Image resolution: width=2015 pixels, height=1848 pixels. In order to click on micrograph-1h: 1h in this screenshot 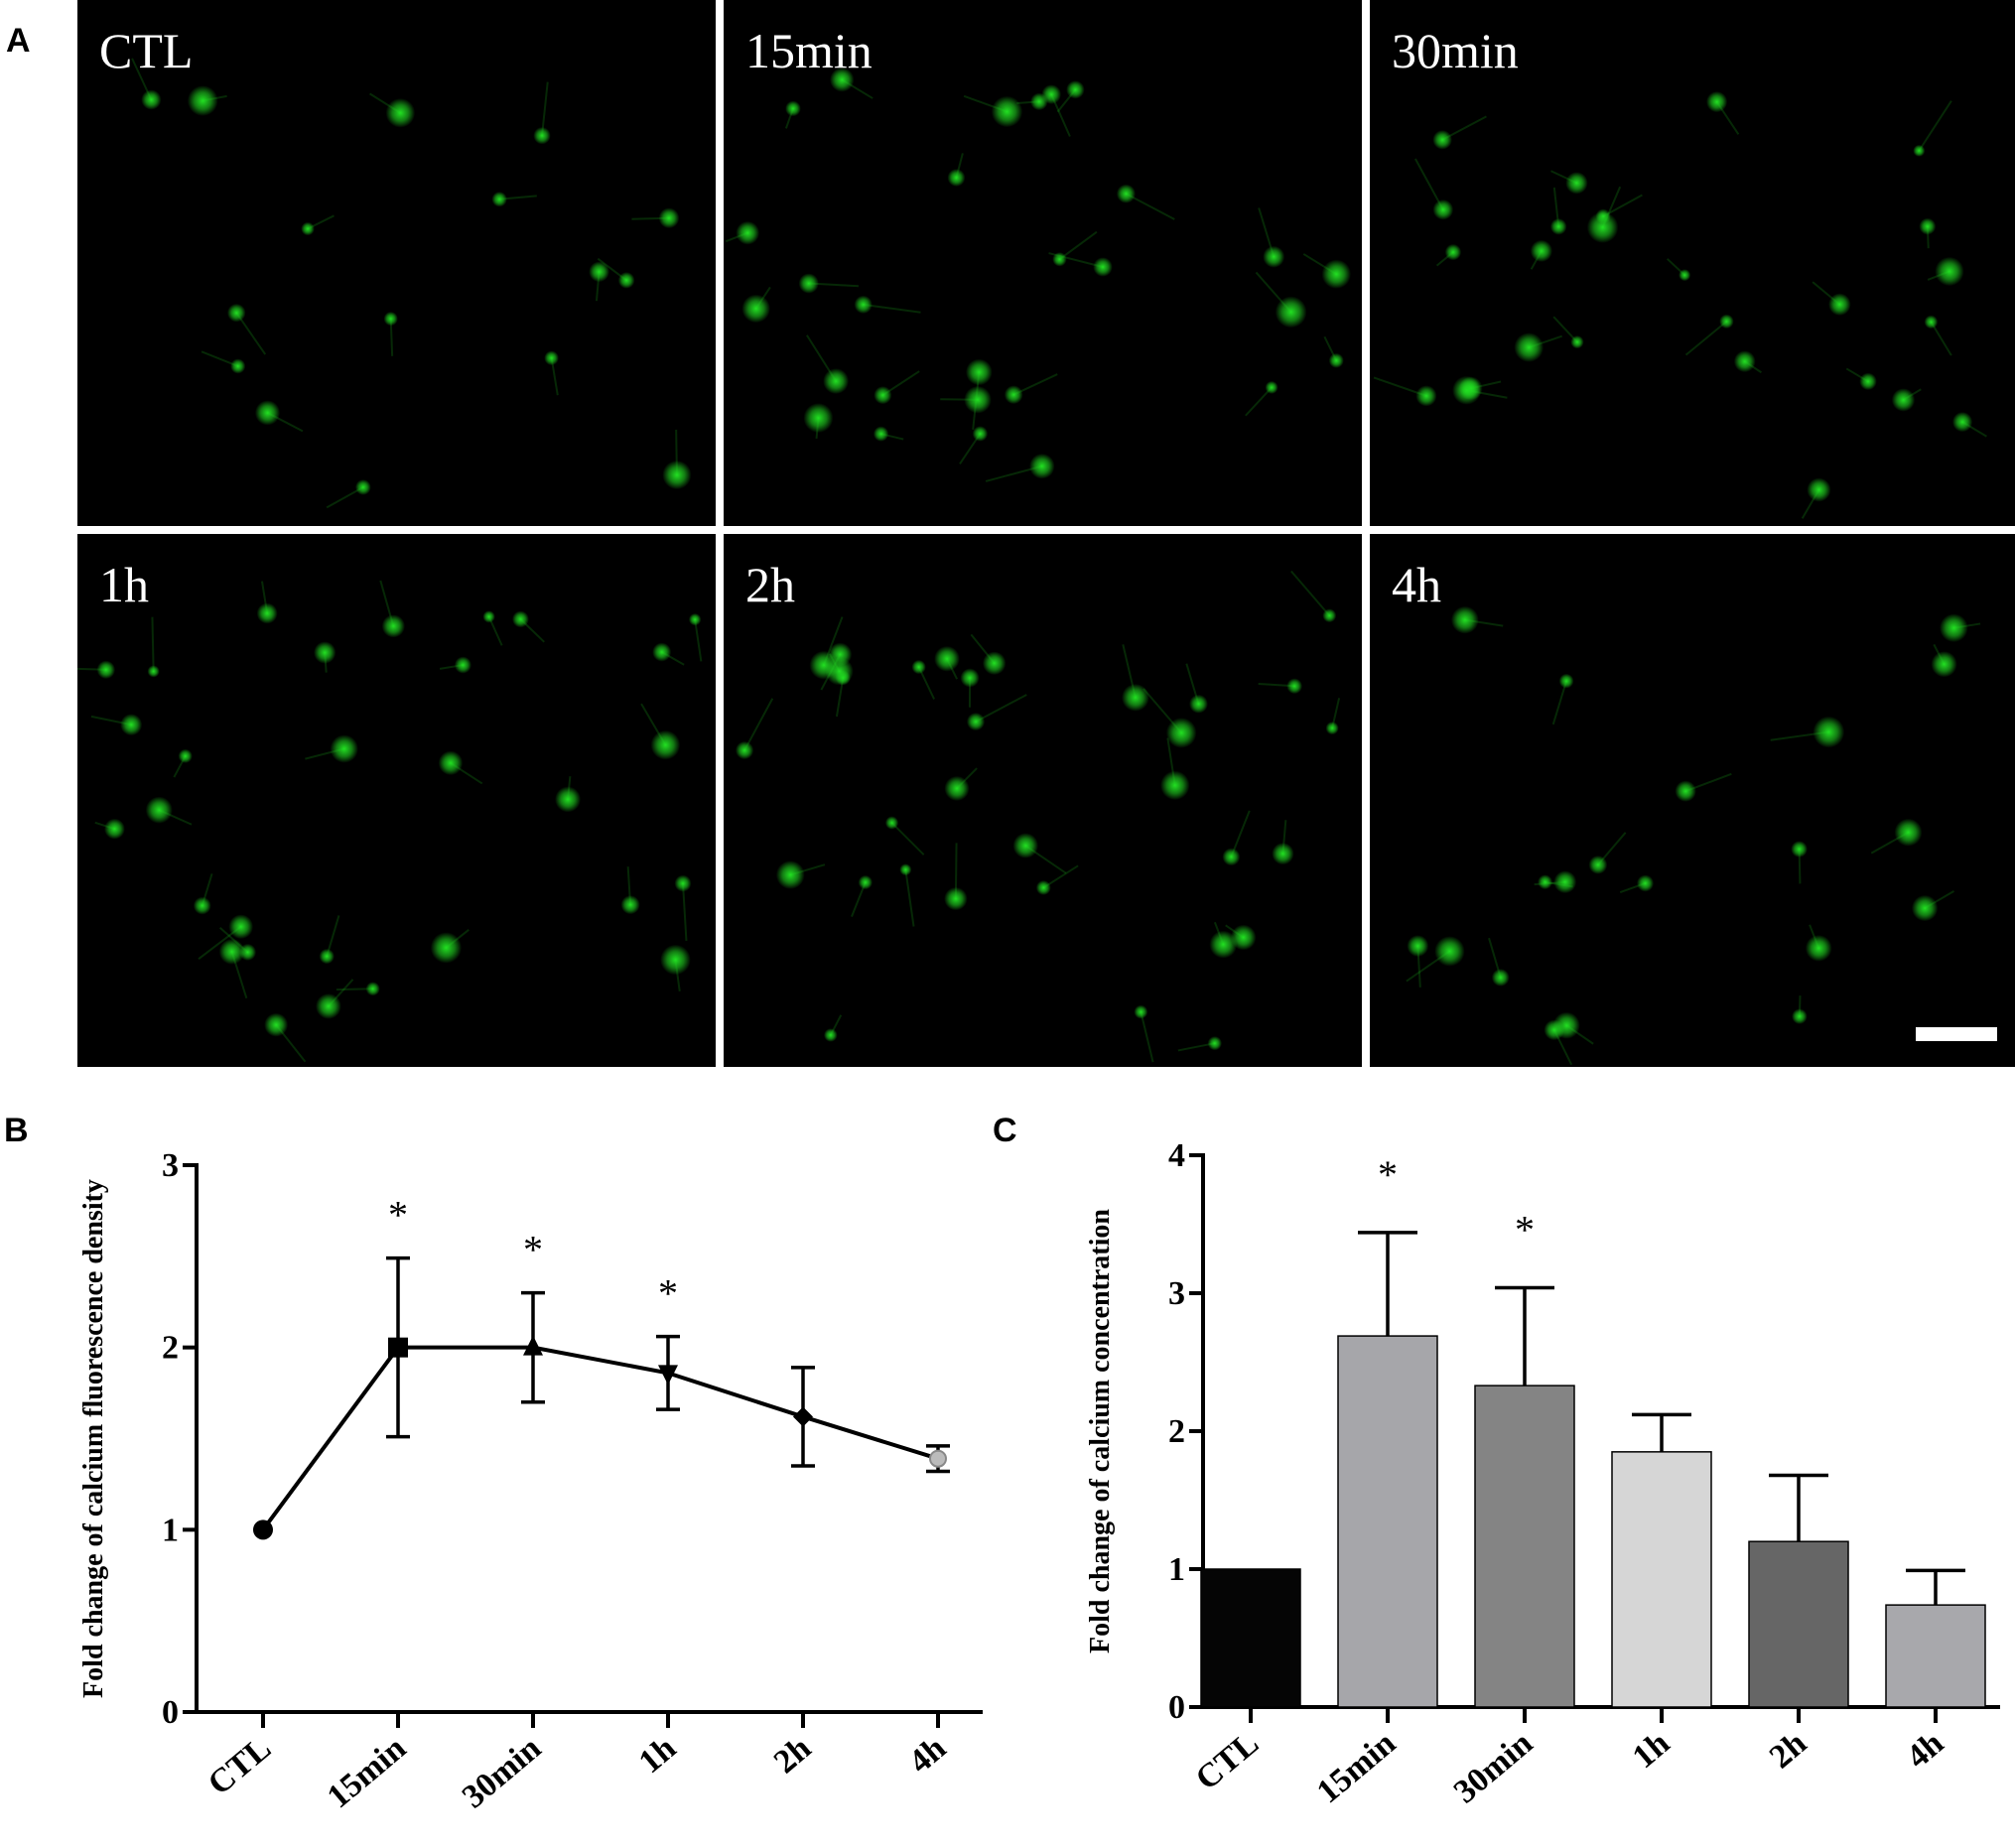, I will do `click(396, 800)`.